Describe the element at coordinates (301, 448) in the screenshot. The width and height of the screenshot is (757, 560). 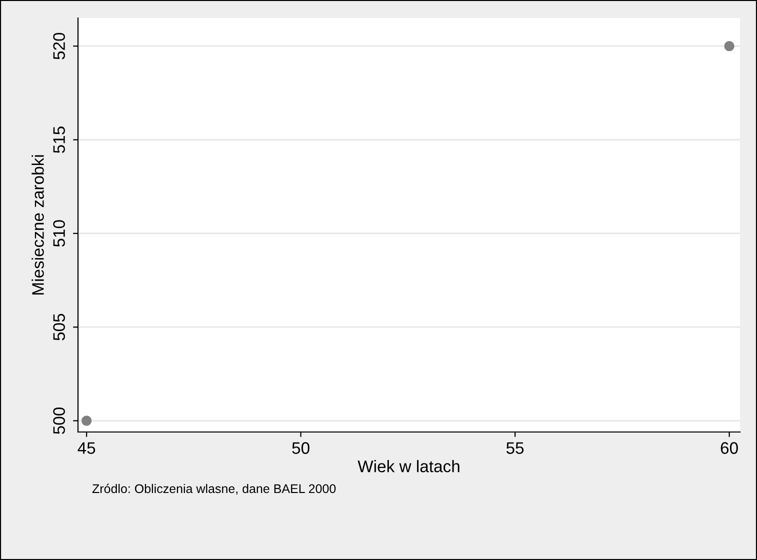
I see `x-tick-label: 50` at that location.